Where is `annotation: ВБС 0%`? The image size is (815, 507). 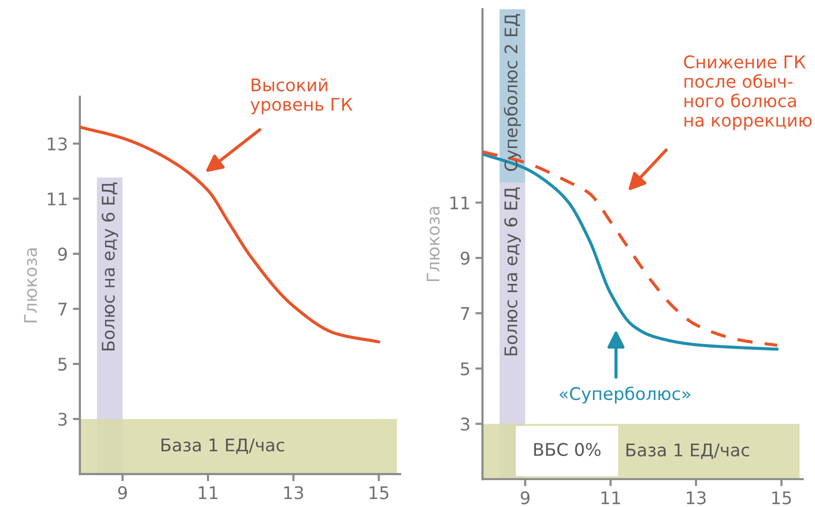
annotation: ВБС 0% is located at coordinates (567, 449).